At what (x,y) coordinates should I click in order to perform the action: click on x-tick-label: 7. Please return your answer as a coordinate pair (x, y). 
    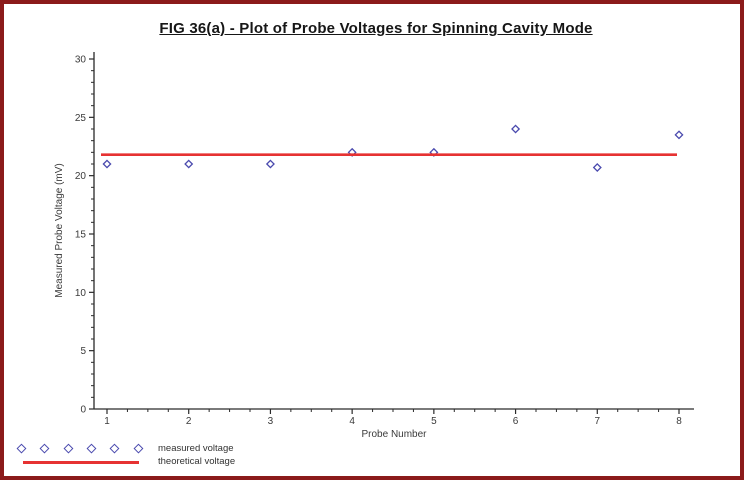
    Looking at the image, I should click on (598, 421).